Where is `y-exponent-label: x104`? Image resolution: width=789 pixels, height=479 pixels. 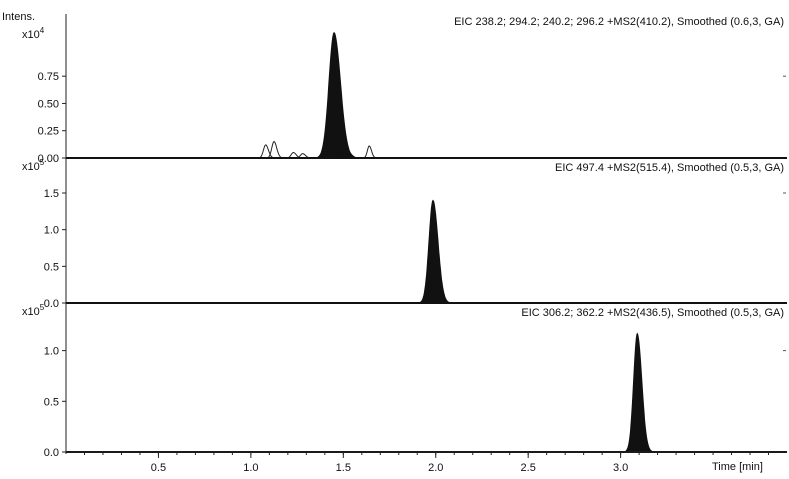 y-exponent-label: x104 is located at coordinates (33, 33).